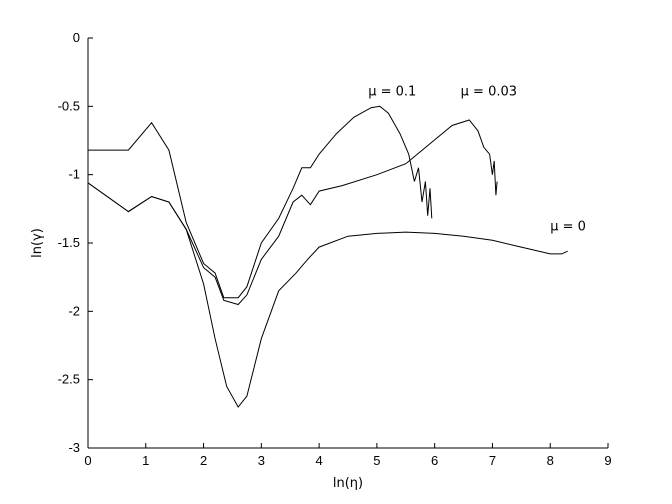 Image resolution: width=672 pixels, height=504 pixels. What do you see at coordinates (434, 460) in the screenshot?
I see `x-tick-label: 6` at bounding box center [434, 460].